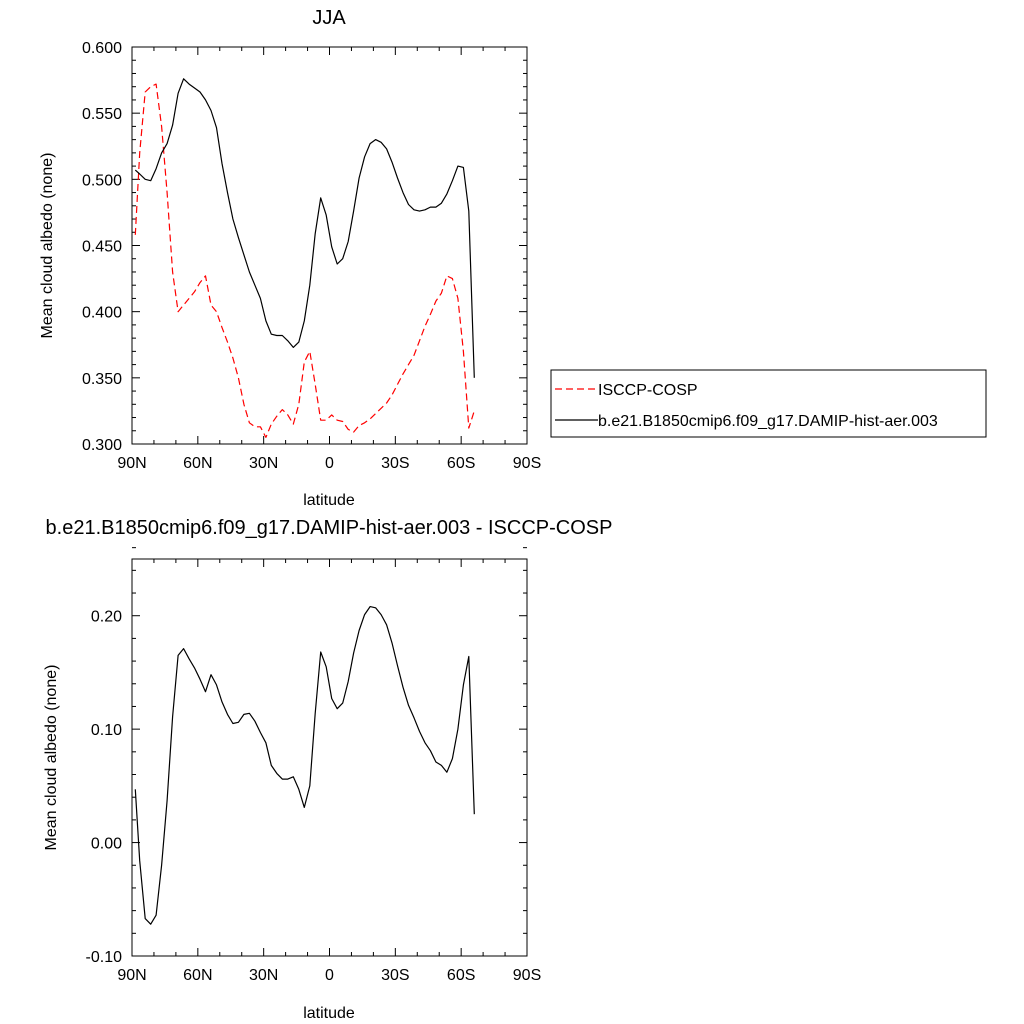 Image resolution: width=1024 pixels, height=1024 pixels. Describe the element at coordinates (51, 758) in the screenshot. I see `bottom-chart-y-axis-title: Mean cloud albedo (none)` at that location.